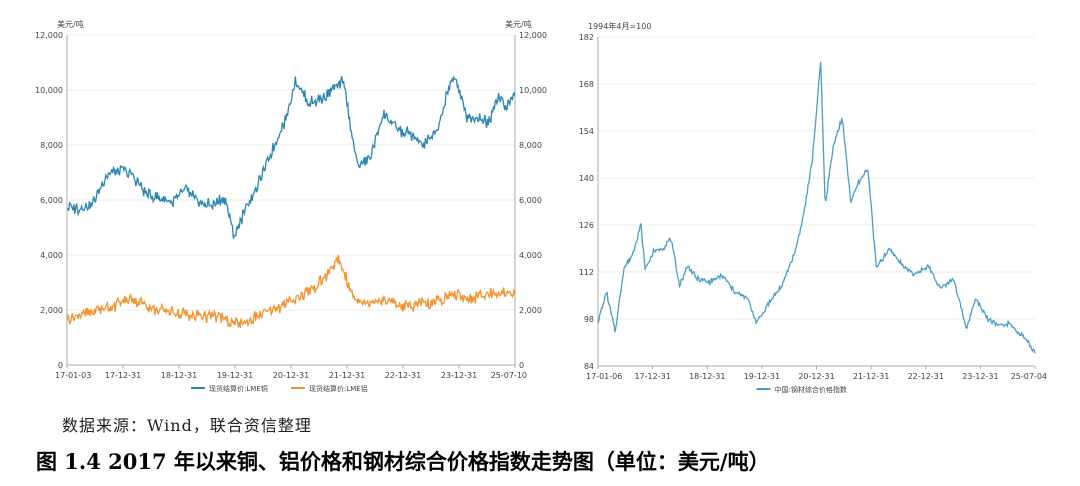 This screenshot has width=1080, height=486. I want to click on figure-caption: 图 1.4 2017 年以来铜、铝价格和钢材综合价格指数走势图（单位：美元/吨）, so click(403, 461).